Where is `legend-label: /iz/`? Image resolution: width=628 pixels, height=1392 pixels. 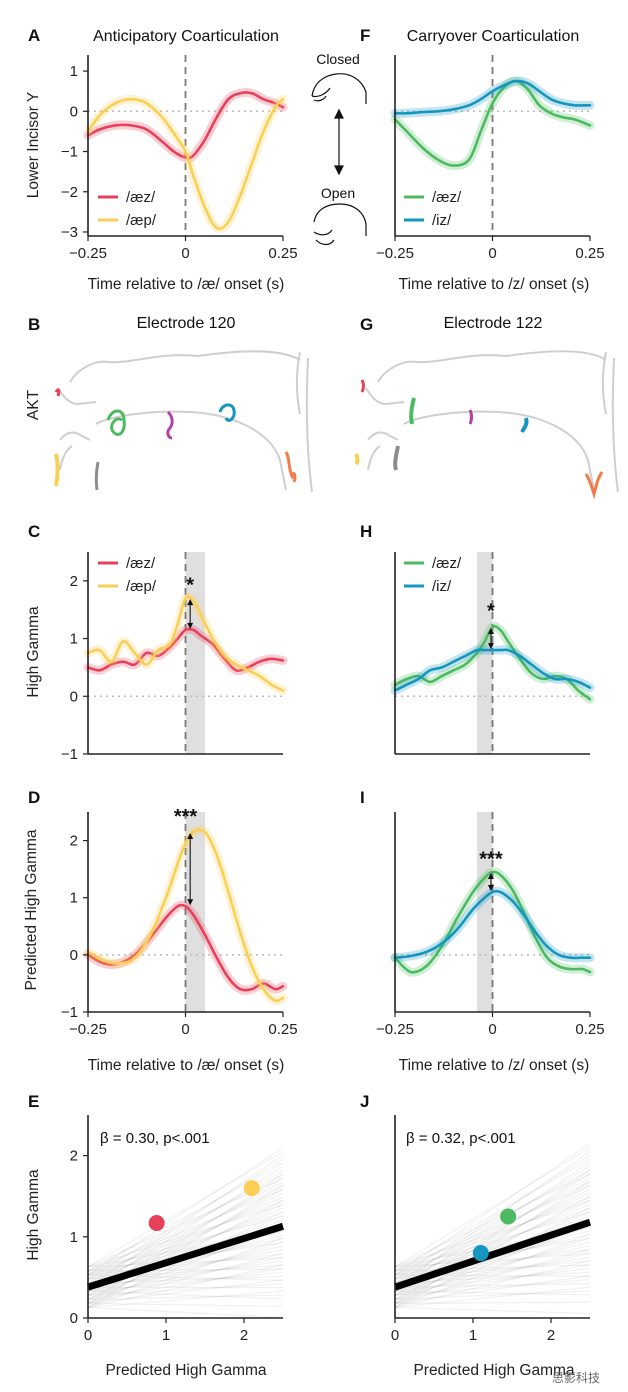
legend-label: /iz/ is located at coordinates (442, 586).